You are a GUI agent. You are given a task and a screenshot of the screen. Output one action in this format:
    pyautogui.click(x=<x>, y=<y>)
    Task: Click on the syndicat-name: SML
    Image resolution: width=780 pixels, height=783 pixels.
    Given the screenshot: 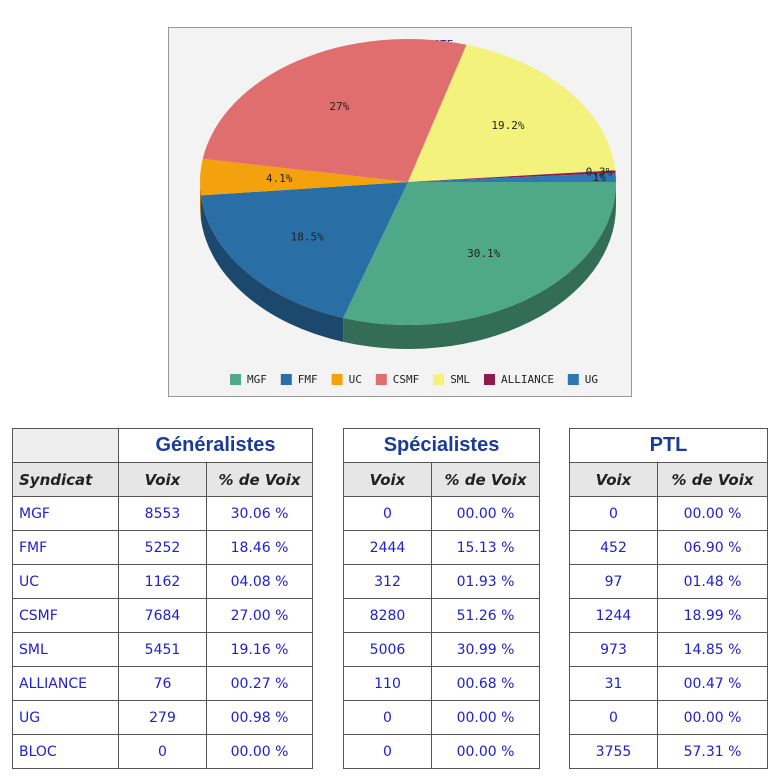 What is the action you would take?
    pyautogui.click(x=65, y=649)
    